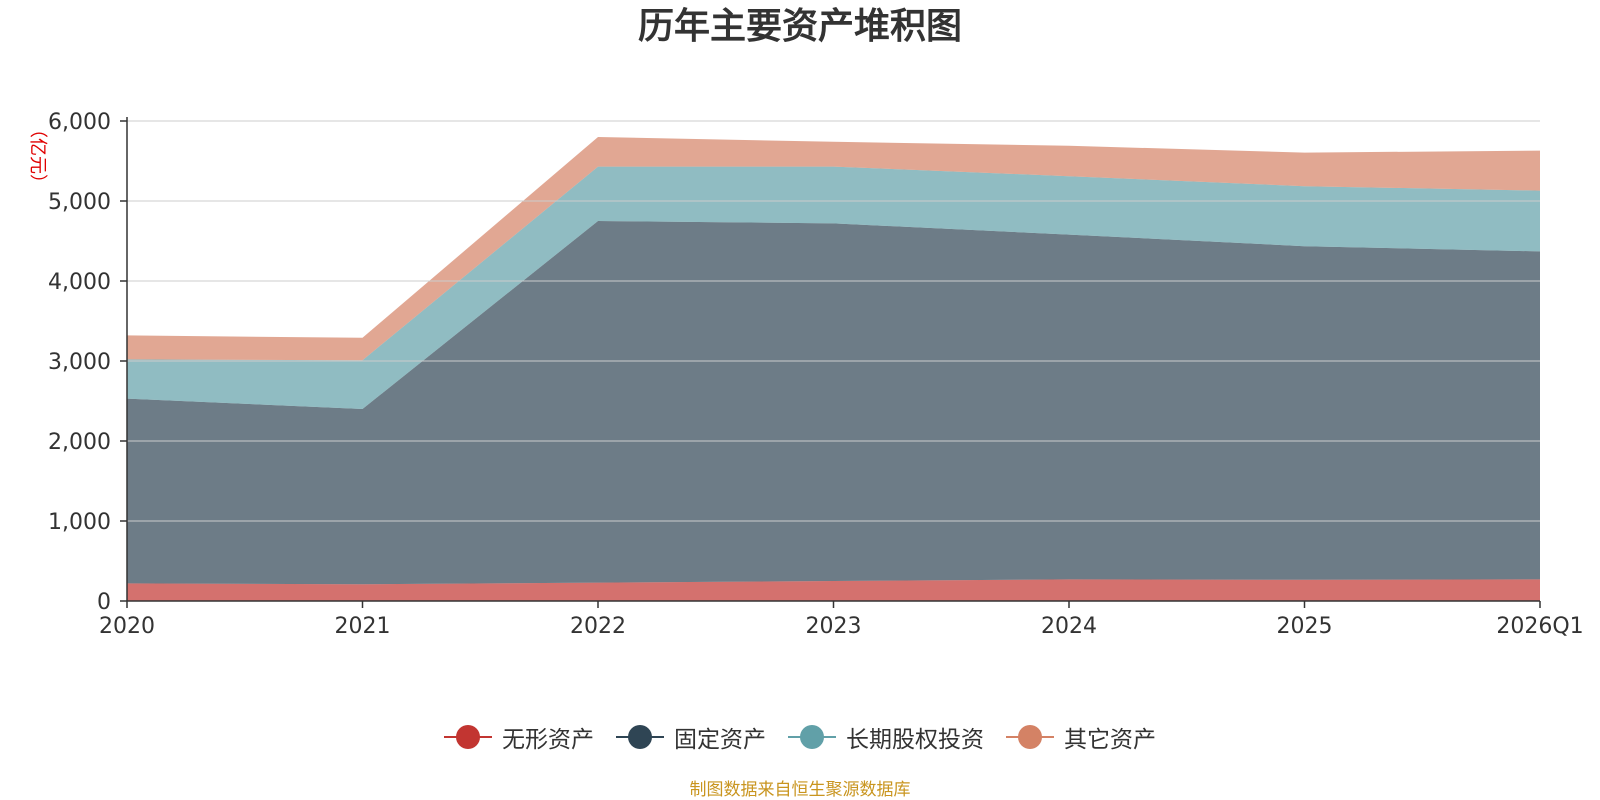 This screenshot has width=1600, height=800. I want to click on legend-label: 长期股权投资, so click(915, 740).